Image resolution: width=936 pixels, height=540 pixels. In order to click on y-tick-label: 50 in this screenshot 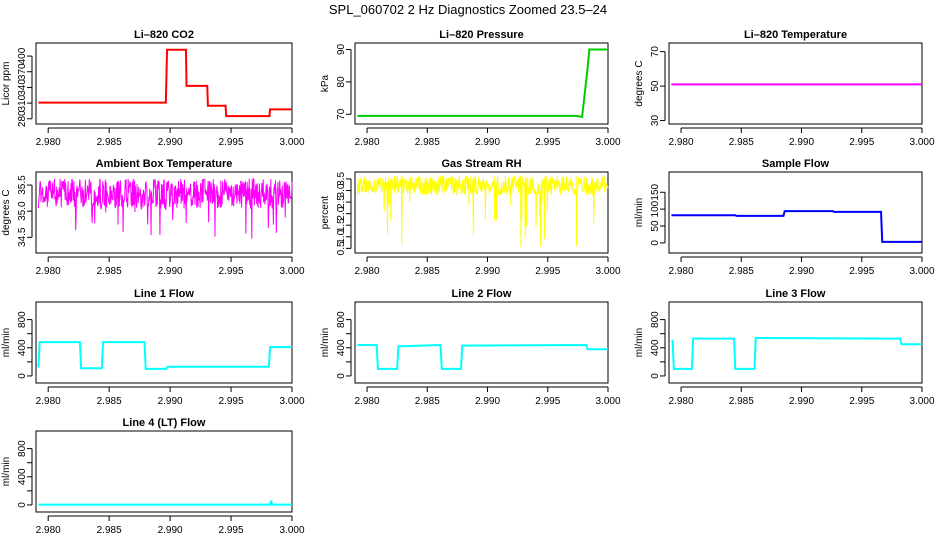, I will do `click(655, 226)`.